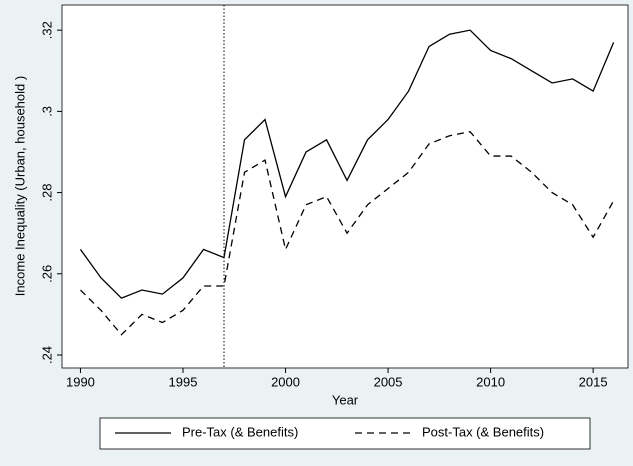  Describe the element at coordinates (46, 30) in the screenshot. I see `y-tick-label: .32` at that location.